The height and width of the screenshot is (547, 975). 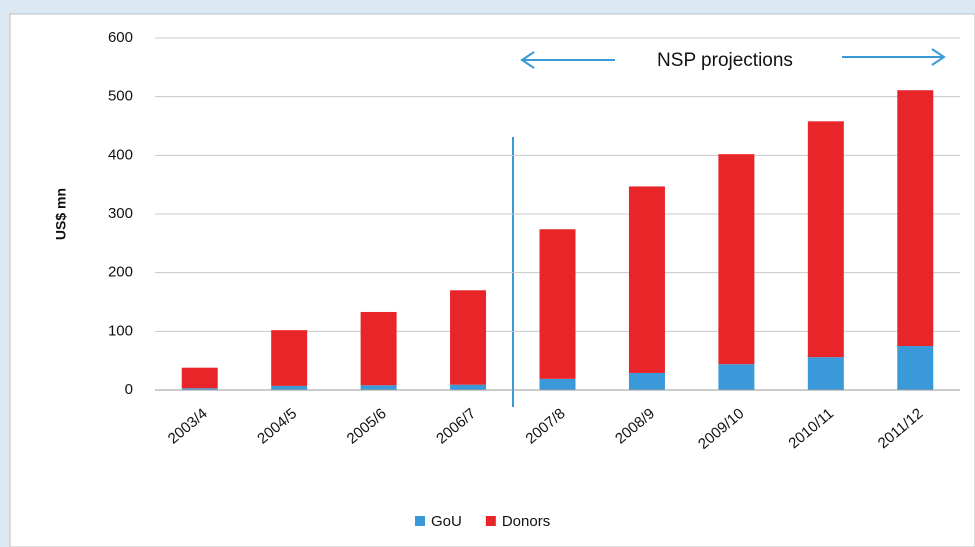 What do you see at coordinates (61, 214) in the screenshot?
I see `y-axis-label: US$ mn` at bounding box center [61, 214].